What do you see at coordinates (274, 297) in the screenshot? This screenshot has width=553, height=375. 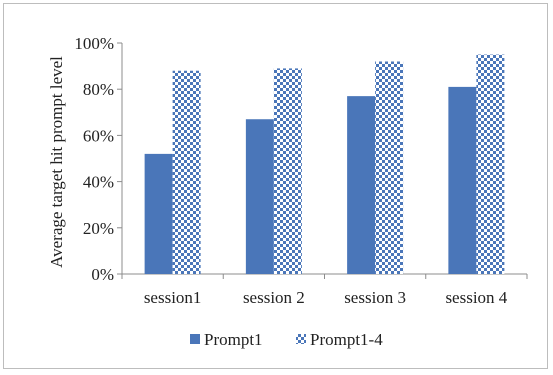 I see `x-category-label: session 2` at bounding box center [274, 297].